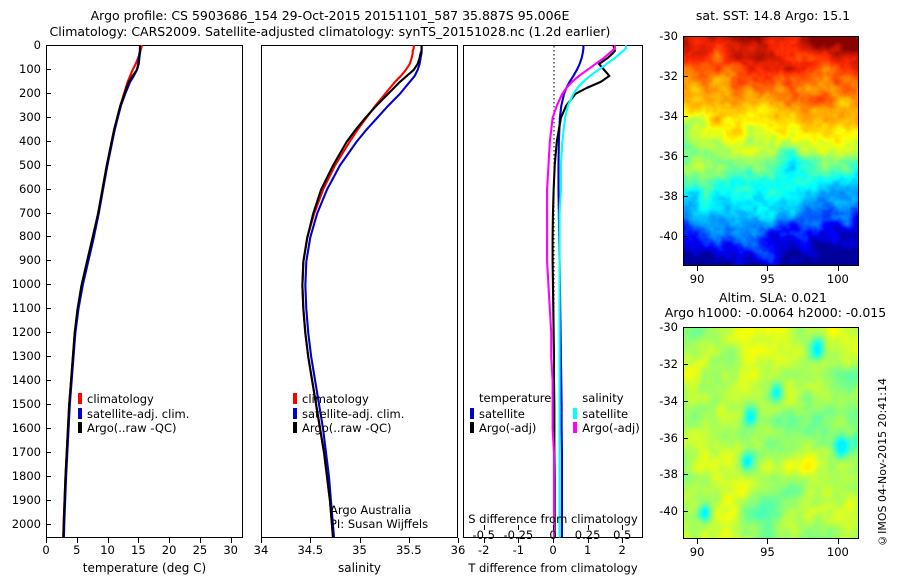 The image size is (900, 580). What do you see at coordinates (472, 427) in the screenshot?
I see `legend-swatch-temp-argo` at bounding box center [472, 427].